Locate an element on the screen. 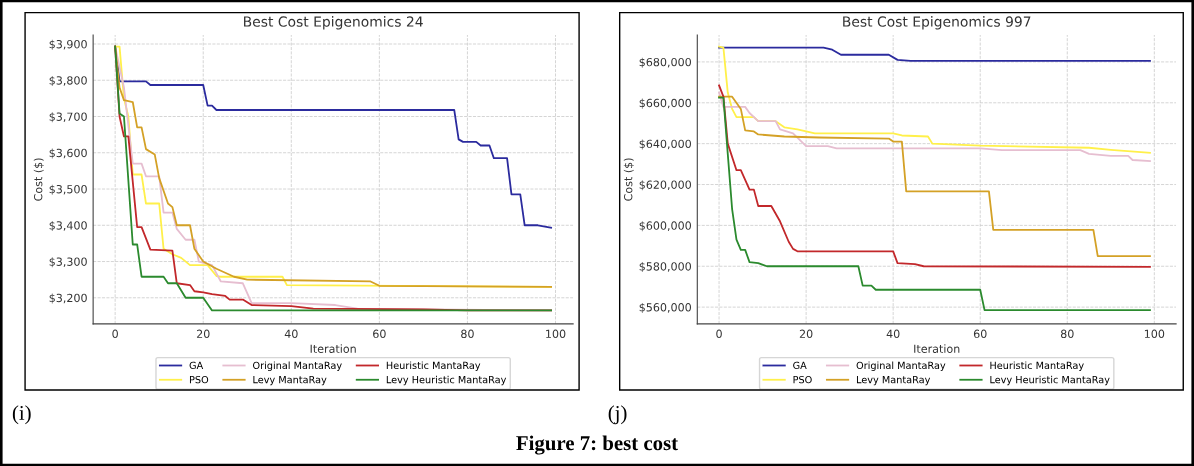  chart-title: Best Cost Epigenomics 24 is located at coordinates (333, 23).